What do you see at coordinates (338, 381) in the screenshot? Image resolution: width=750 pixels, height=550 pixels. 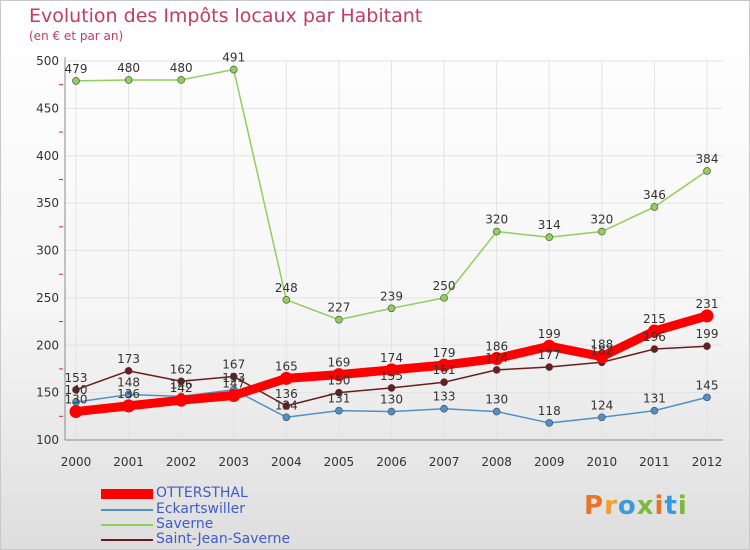 I see `data-label: 150` at bounding box center [338, 381].